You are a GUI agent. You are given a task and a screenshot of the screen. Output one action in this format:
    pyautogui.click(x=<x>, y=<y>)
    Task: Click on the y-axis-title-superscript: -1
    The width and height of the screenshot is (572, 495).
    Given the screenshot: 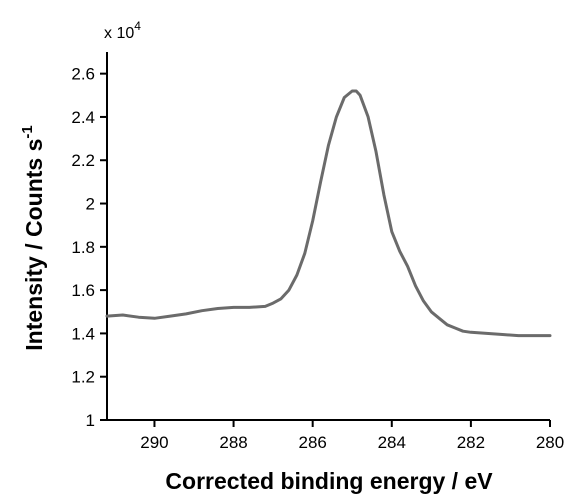 What is the action you would take?
    pyautogui.click(x=27, y=131)
    